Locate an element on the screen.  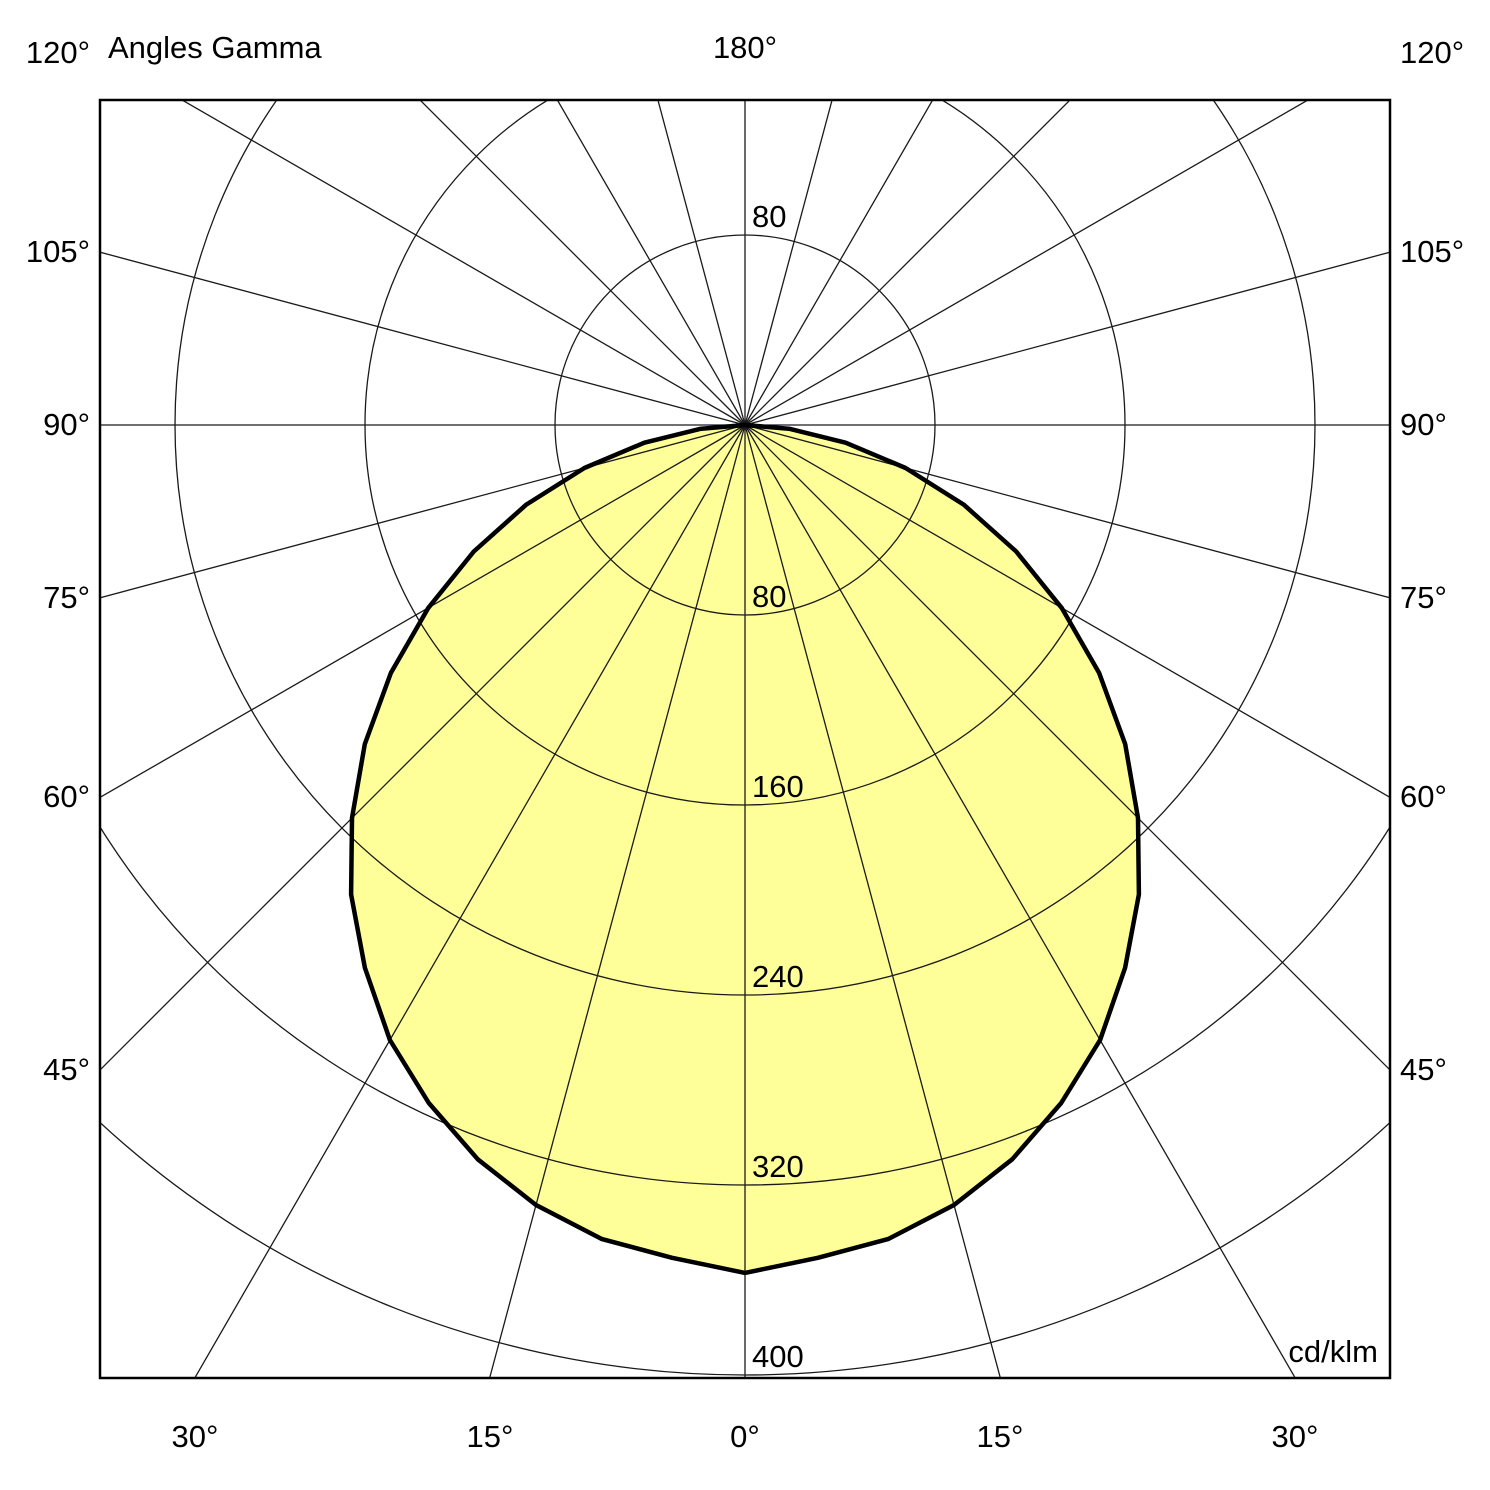
radial-tick-label: 320 is located at coordinates (778, 1166).